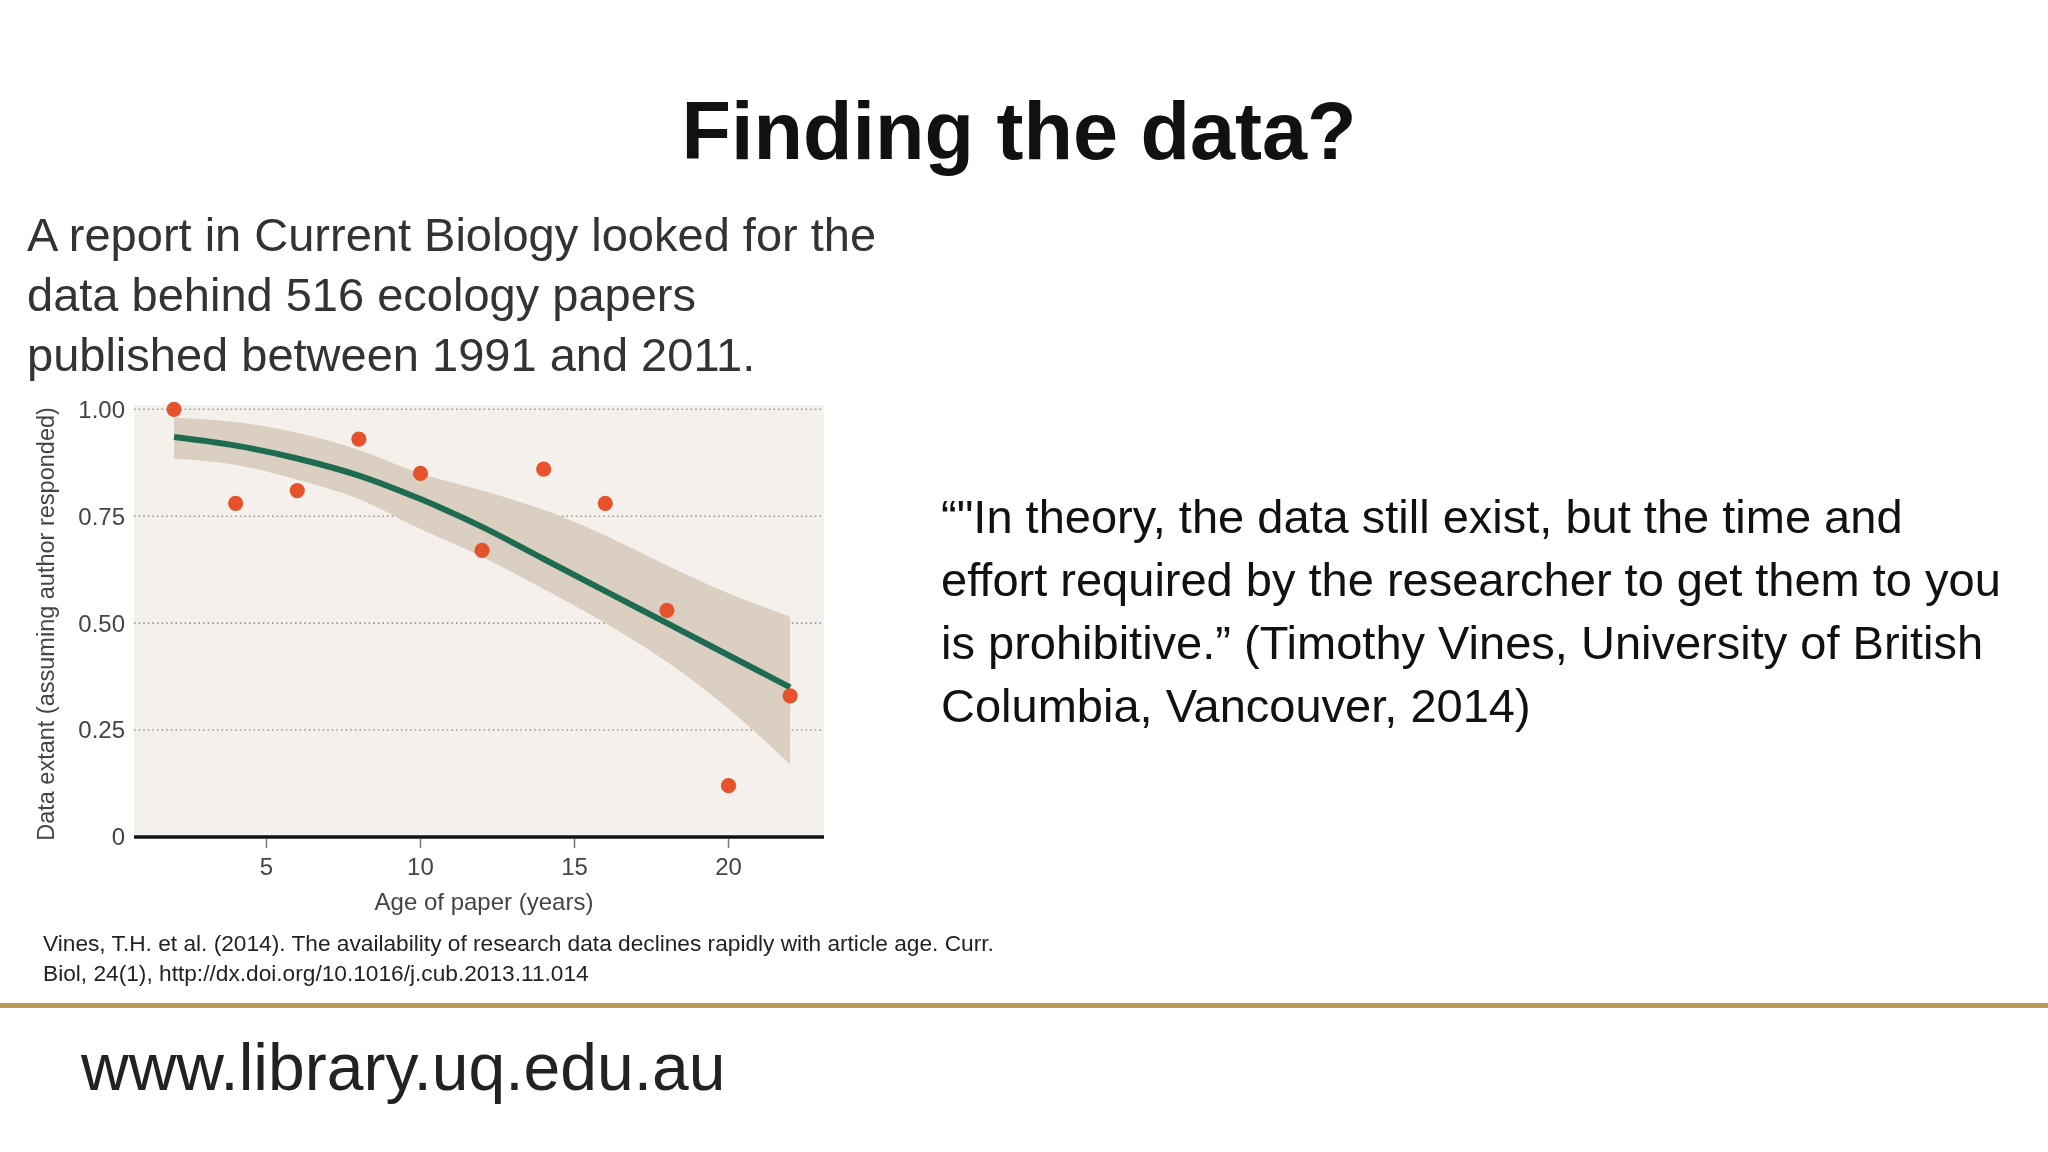 This screenshot has height=1152, width=2048. Describe the element at coordinates (101, 730) in the screenshot. I see `y-tick-label: 0.25` at that location.